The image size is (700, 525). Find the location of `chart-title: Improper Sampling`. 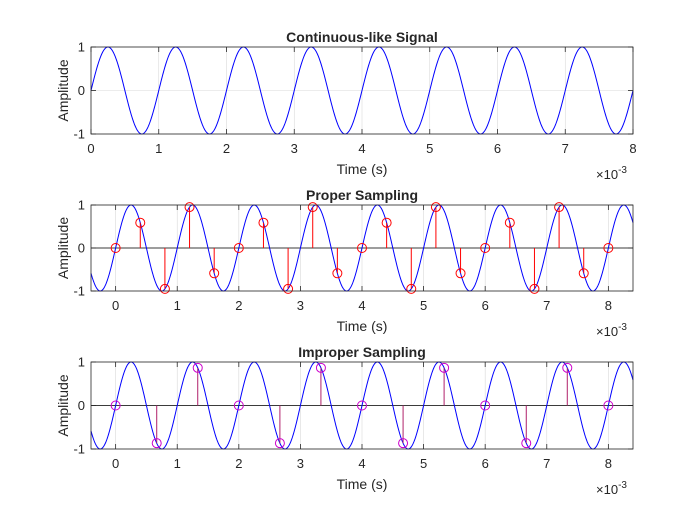

chart-title: Improper Sampling is located at coordinates (362, 352).